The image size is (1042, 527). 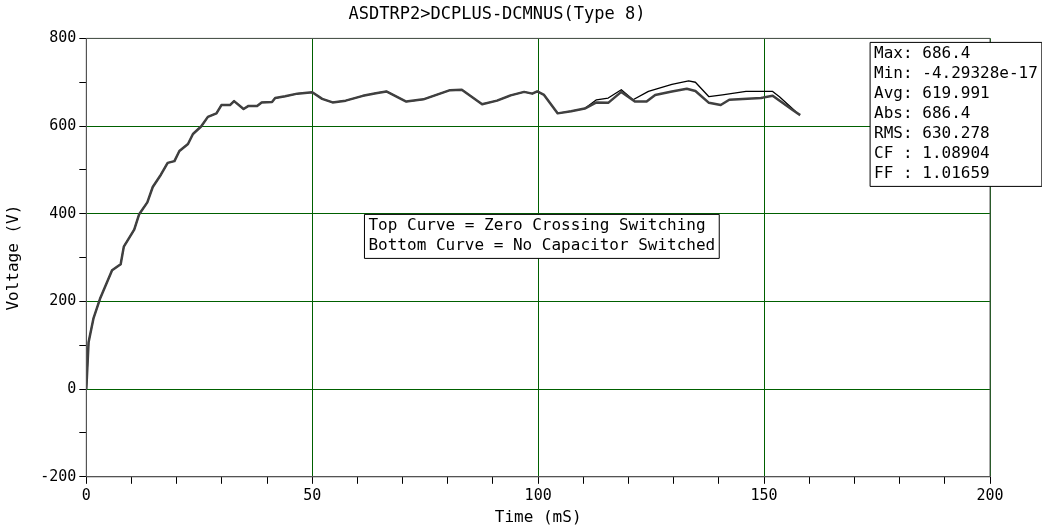 I want to click on y-tick-label: 0, so click(x=72, y=388).